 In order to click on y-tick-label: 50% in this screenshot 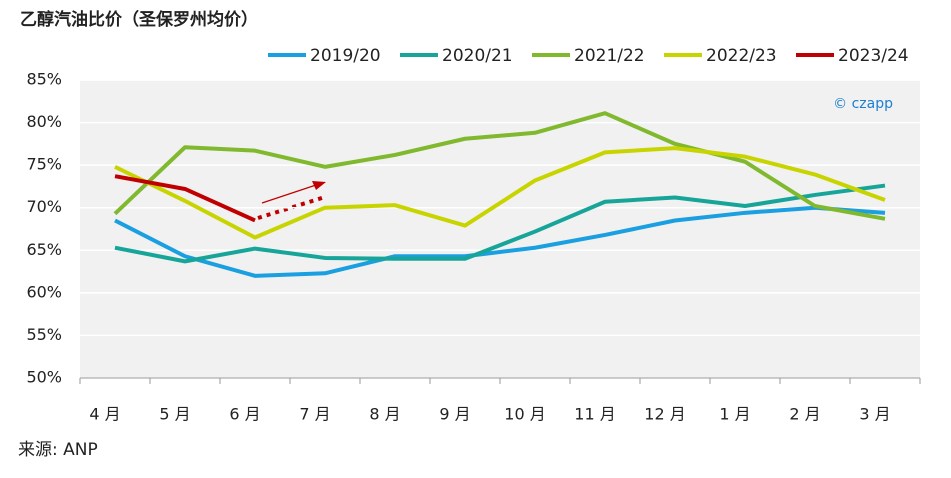, I will do `click(44, 377)`.